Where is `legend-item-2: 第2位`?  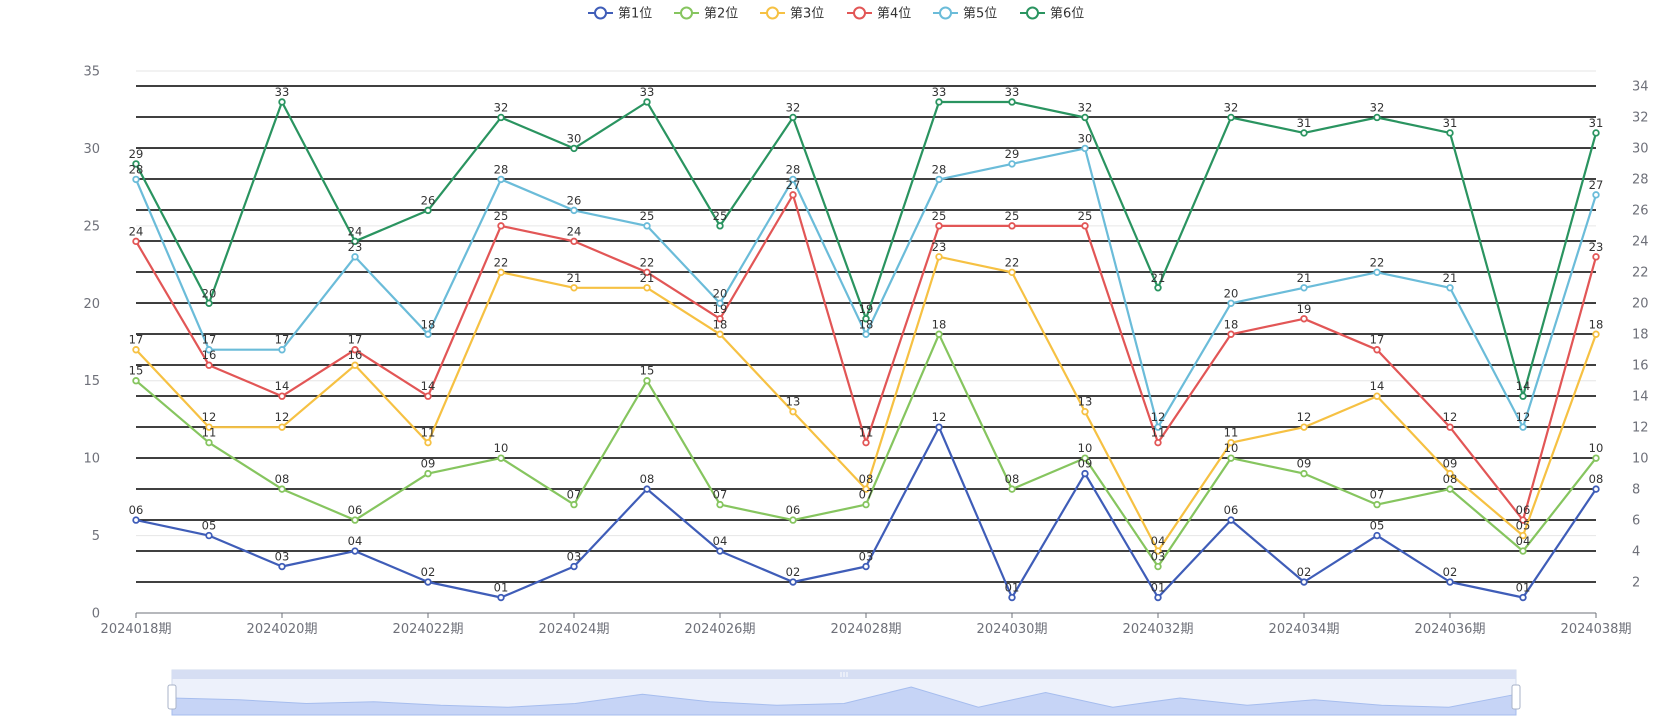 legend-item-2: 第2位 is located at coordinates (706, 14).